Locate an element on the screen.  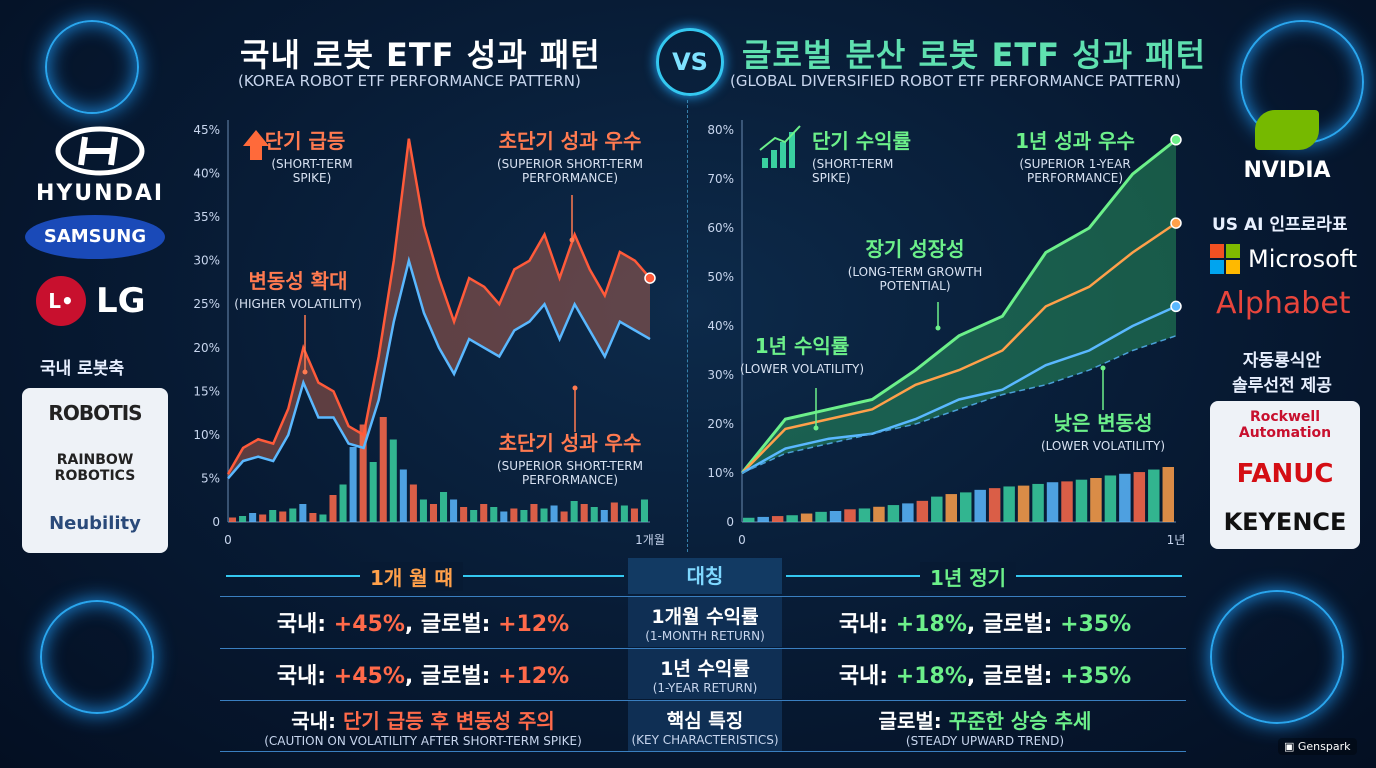
globe-bottom-right-icon is located at coordinates (1277, 657).